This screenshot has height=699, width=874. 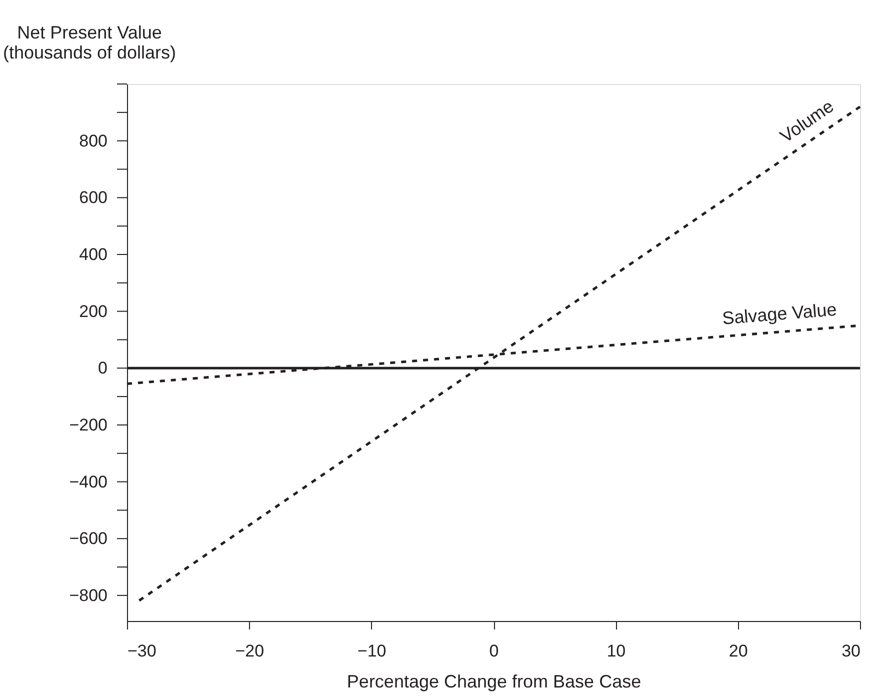 I want to click on y-tick-label: −400, so click(x=88, y=482).